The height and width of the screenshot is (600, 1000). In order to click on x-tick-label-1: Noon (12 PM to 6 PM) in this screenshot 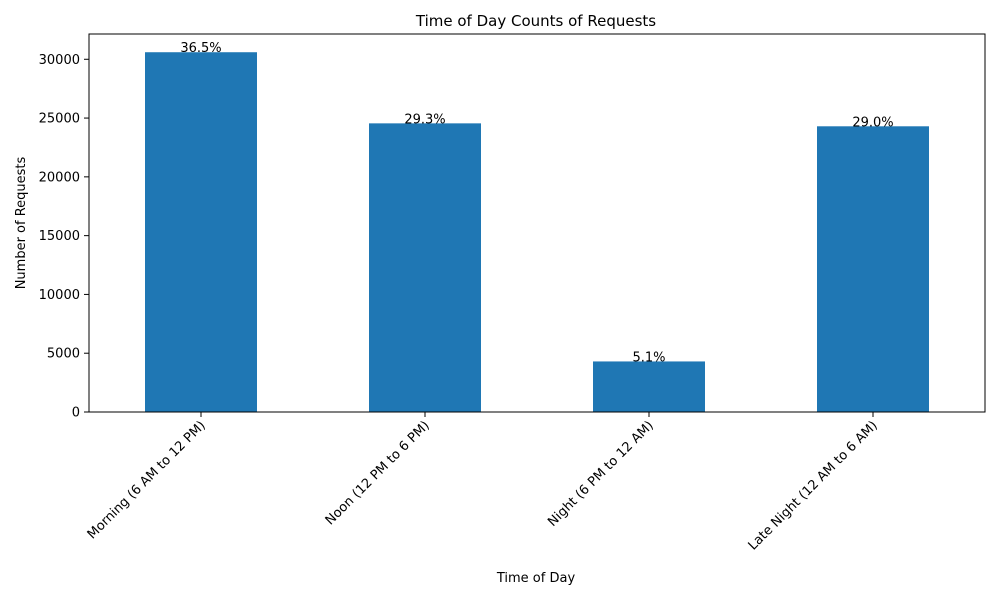, I will do `click(378, 473)`.